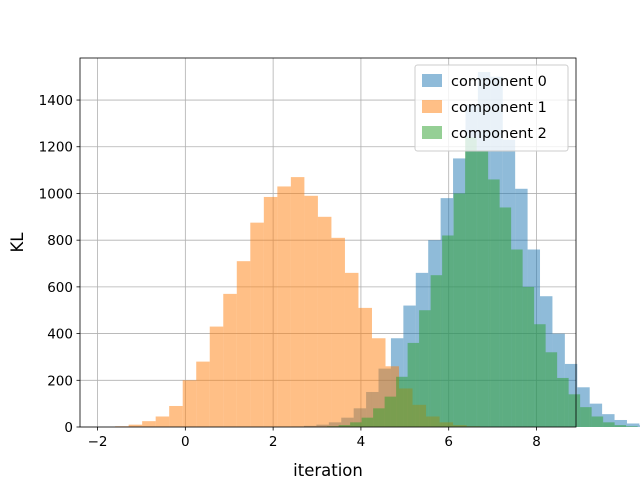 The image size is (640, 480). Describe the element at coordinates (361, 442) in the screenshot. I see `x-tick-label: 4` at that location.